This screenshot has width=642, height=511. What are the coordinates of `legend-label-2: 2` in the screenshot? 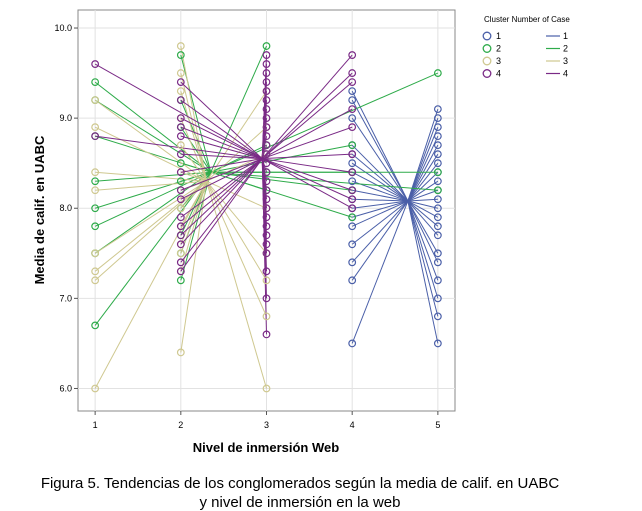 It's located at (498, 49).